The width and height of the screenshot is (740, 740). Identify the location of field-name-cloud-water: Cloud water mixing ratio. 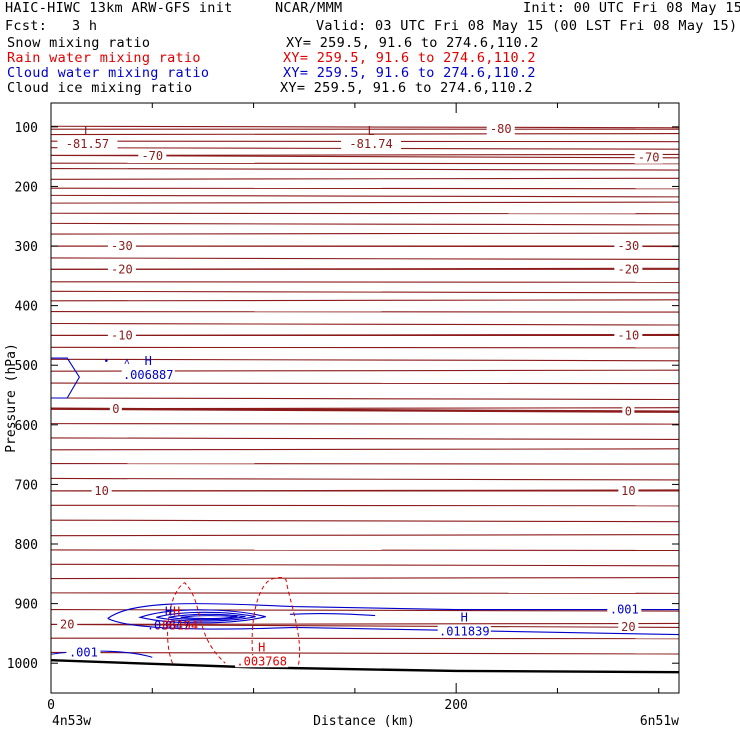
(108, 73).